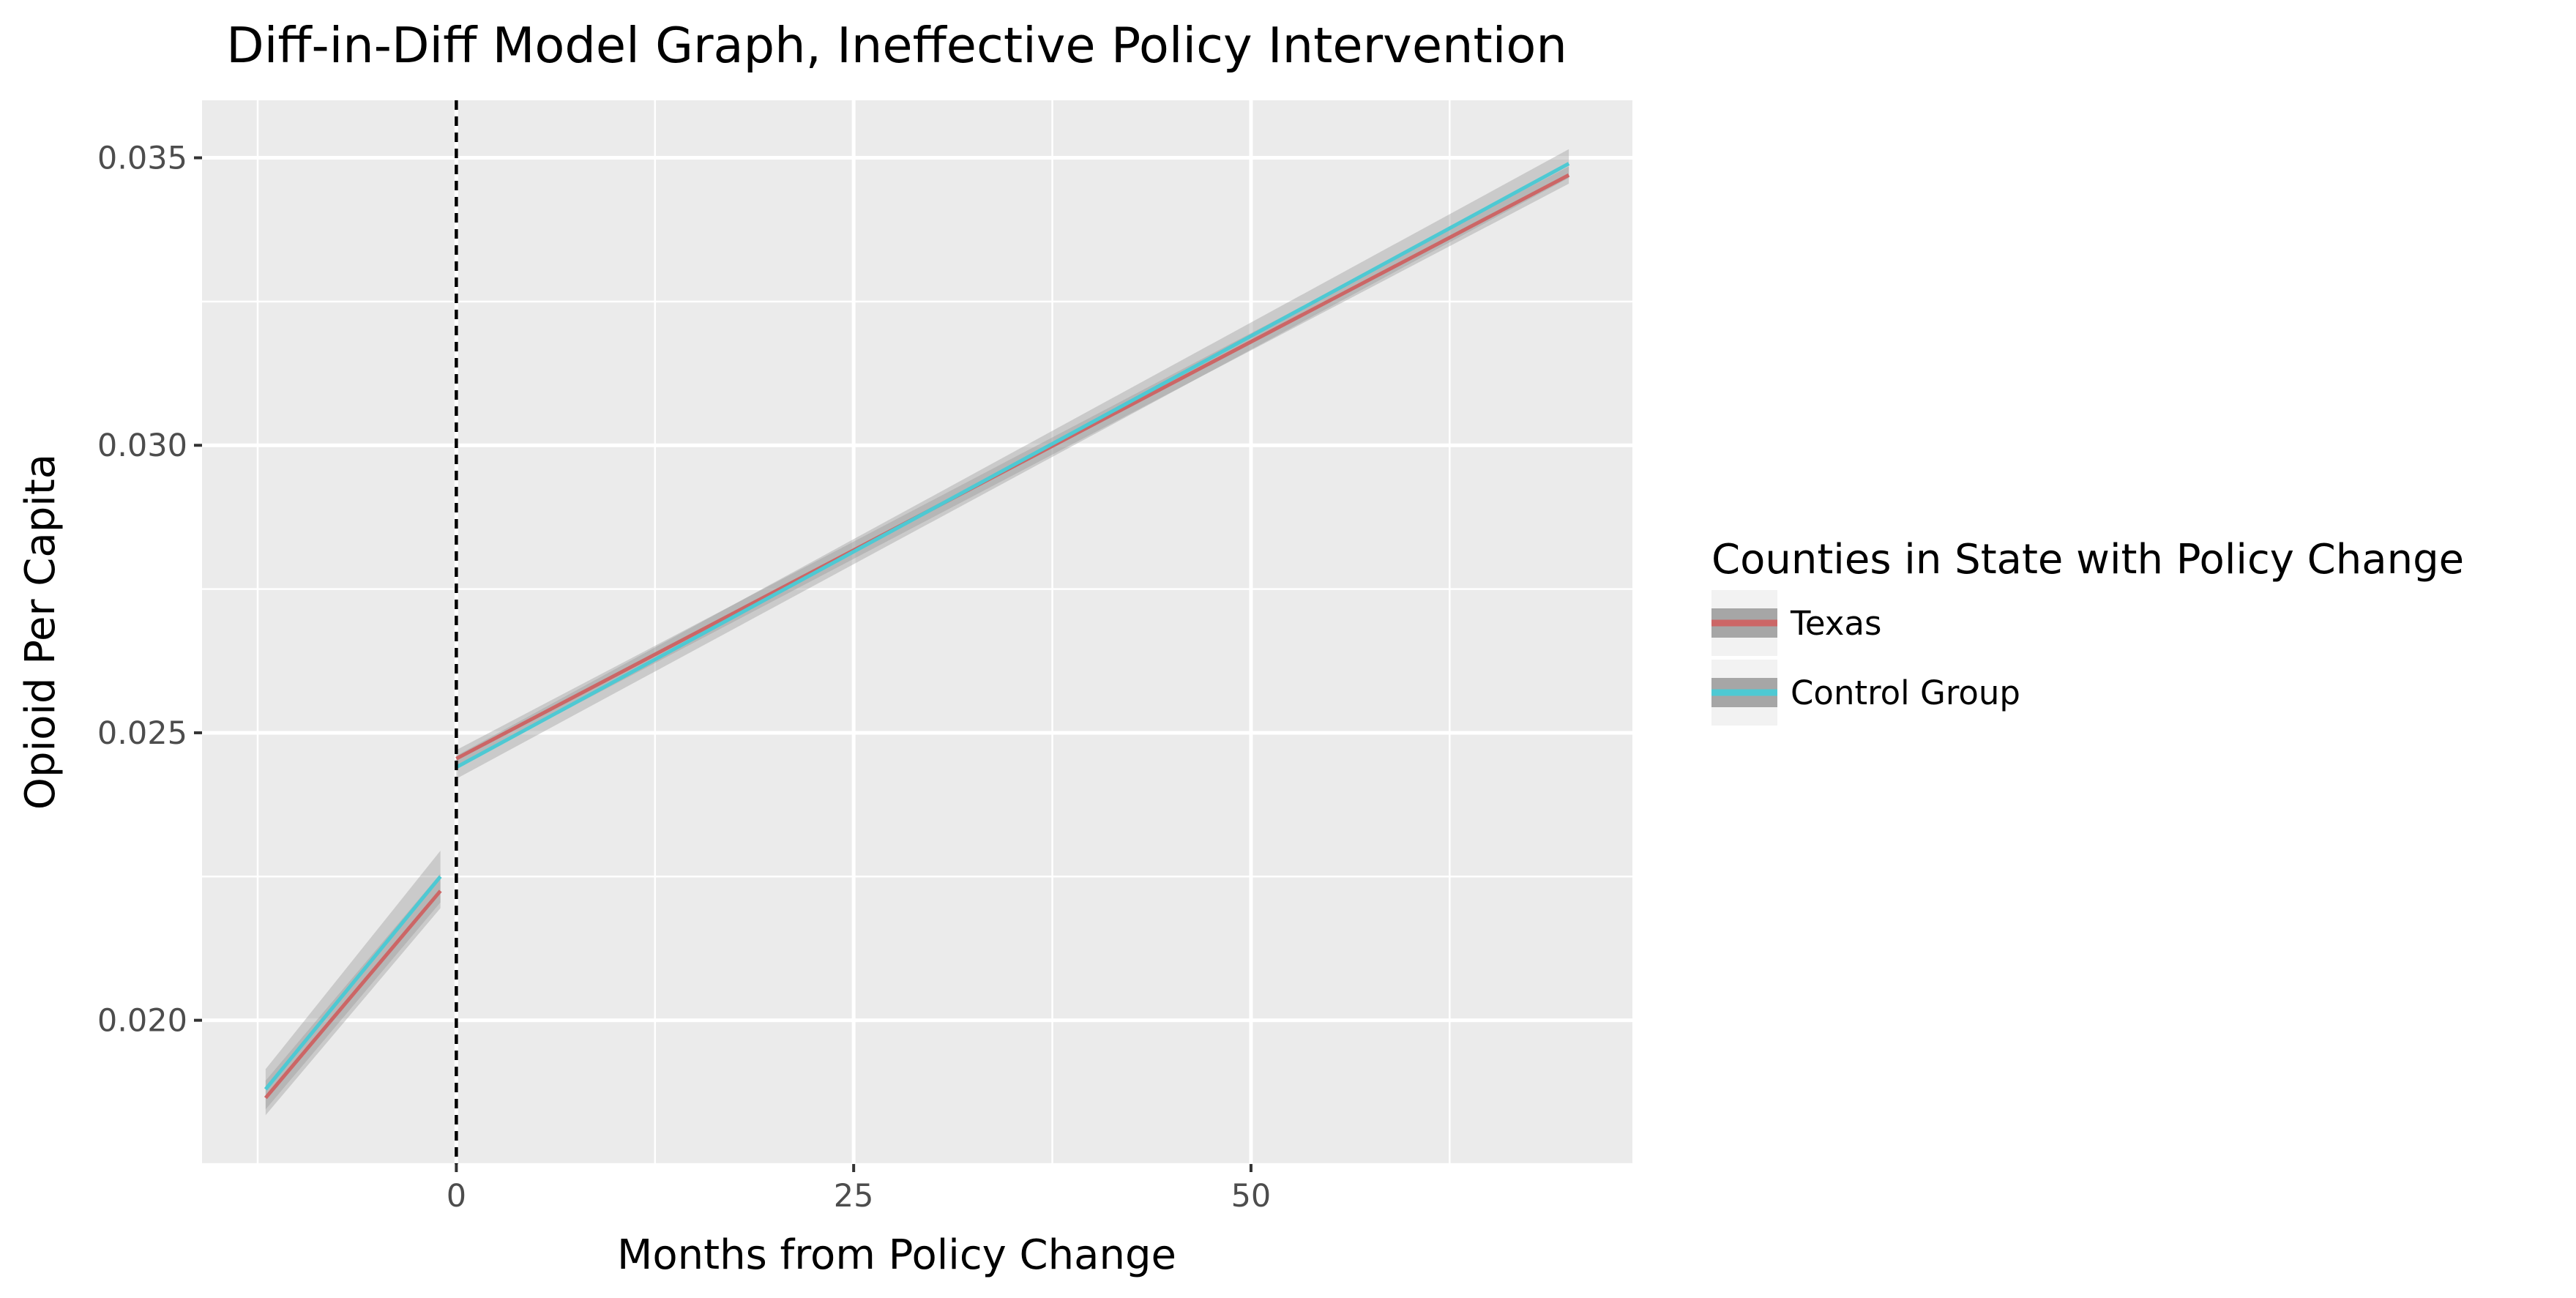  I want to click on y-tick-label: 0.025, so click(142, 733).